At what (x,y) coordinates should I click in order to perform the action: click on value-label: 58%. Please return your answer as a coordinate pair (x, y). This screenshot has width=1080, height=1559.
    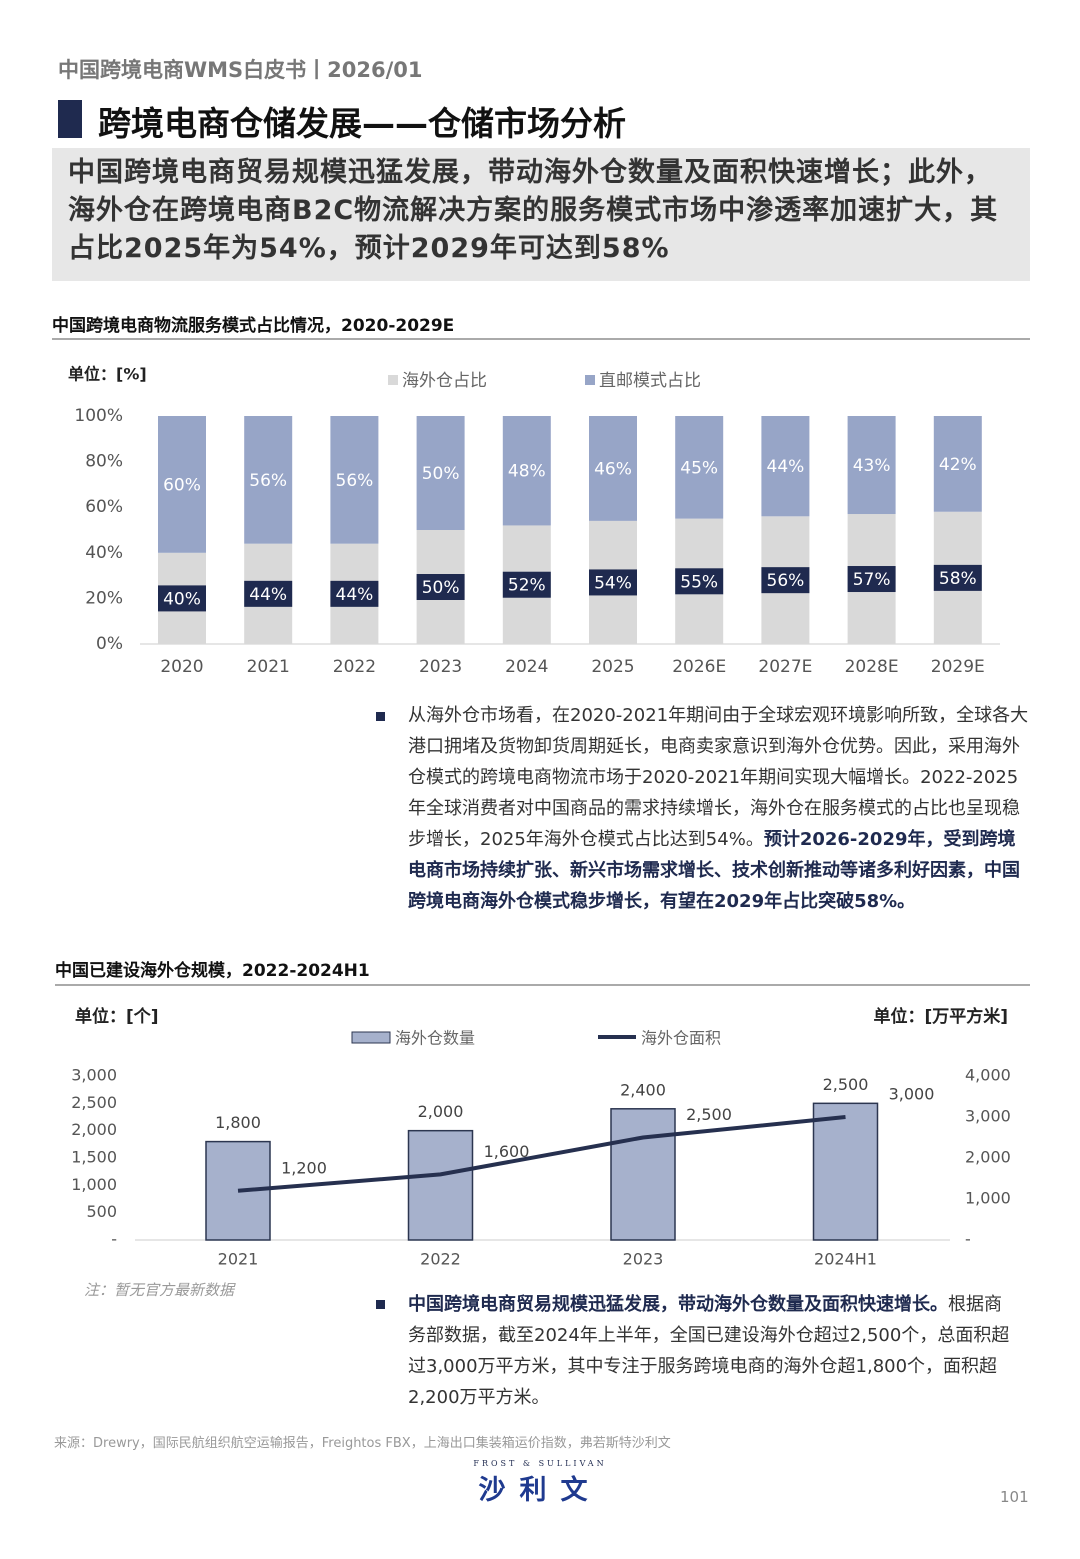
    Looking at the image, I should click on (958, 579).